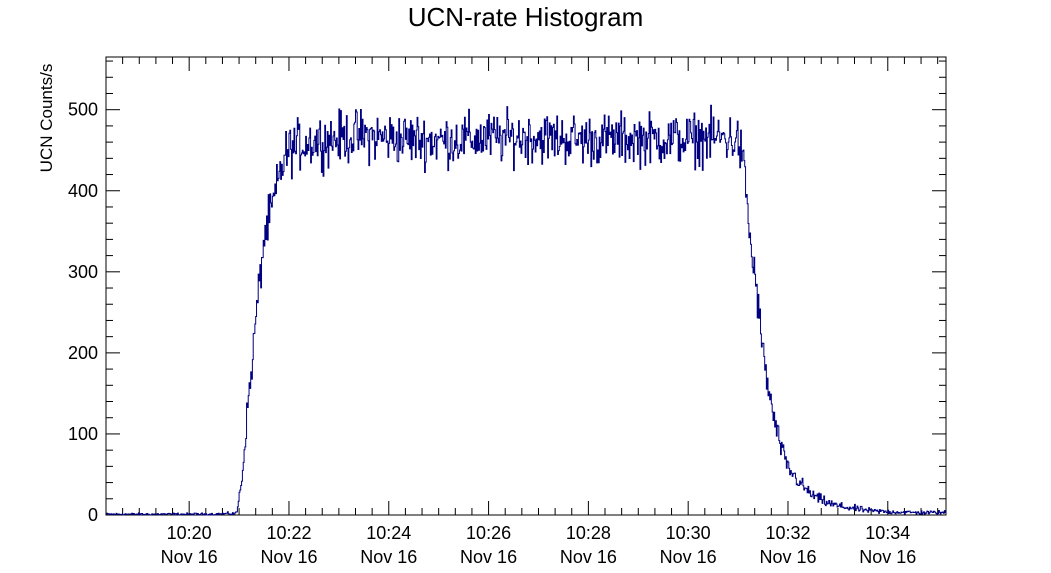 This screenshot has height=573, width=1051. Describe the element at coordinates (93, 515) in the screenshot. I see `y-tick-label: 0` at that location.